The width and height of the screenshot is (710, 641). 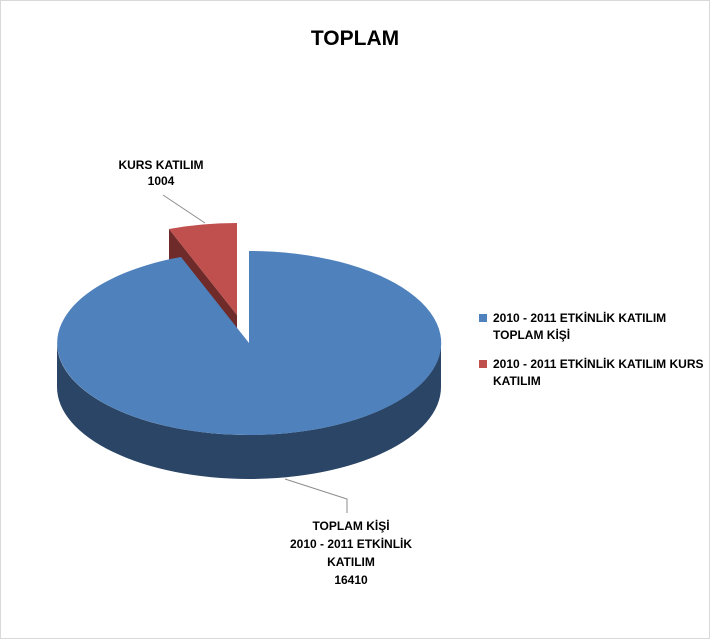 What do you see at coordinates (161, 173) in the screenshot?
I see `data-label-kurs: KURS KATILIM 1004` at bounding box center [161, 173].